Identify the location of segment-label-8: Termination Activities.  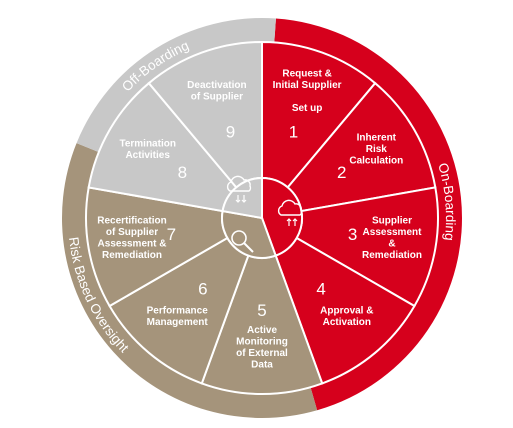
(147, 149).